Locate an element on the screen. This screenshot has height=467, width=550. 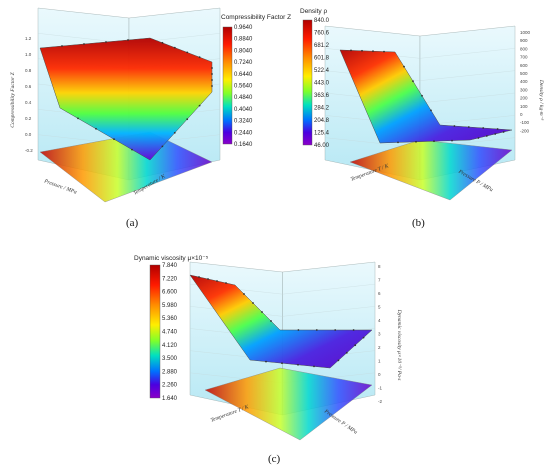
z-tick-label: 1.2 is located at coordinates (28, 38).